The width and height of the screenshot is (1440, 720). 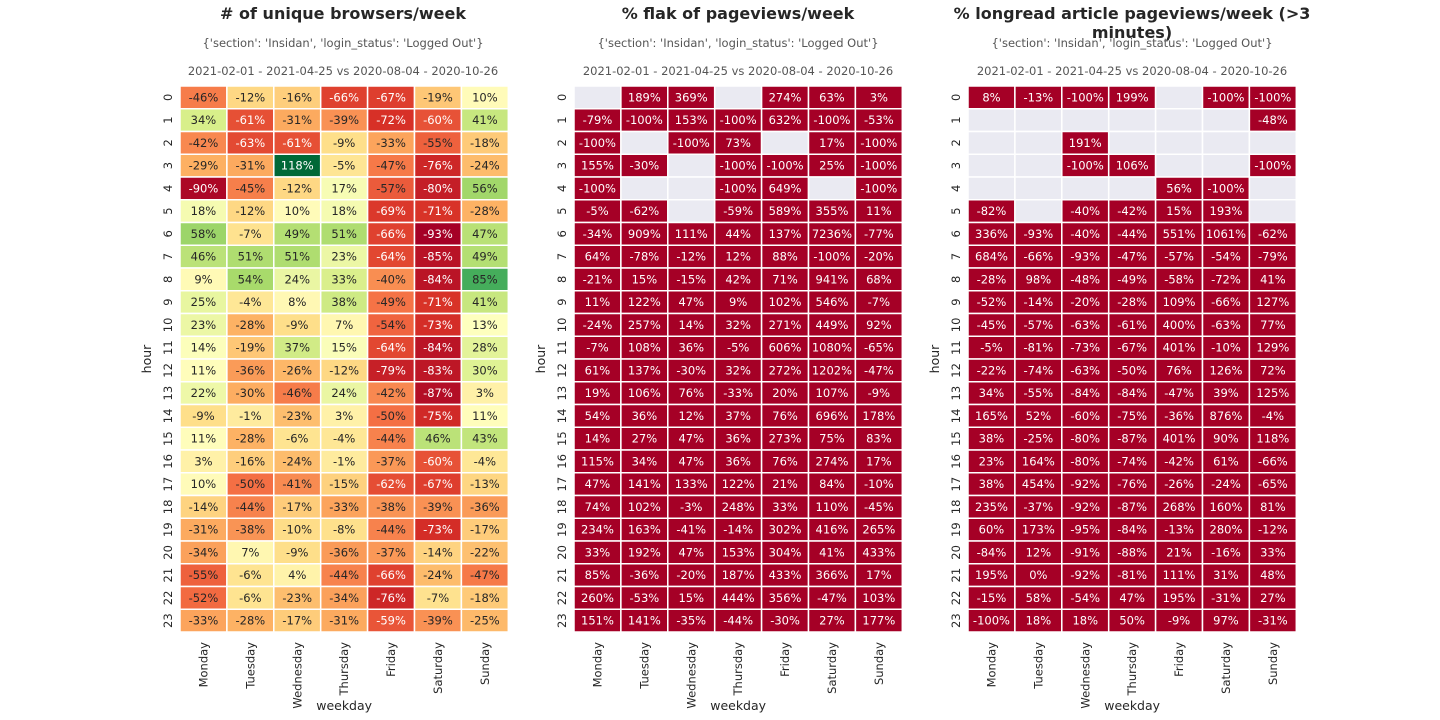 What do you see at coordinates (738, 416) in the screenshot?
I see `cell-value-label: 37%` at bounding box center [738, 416].